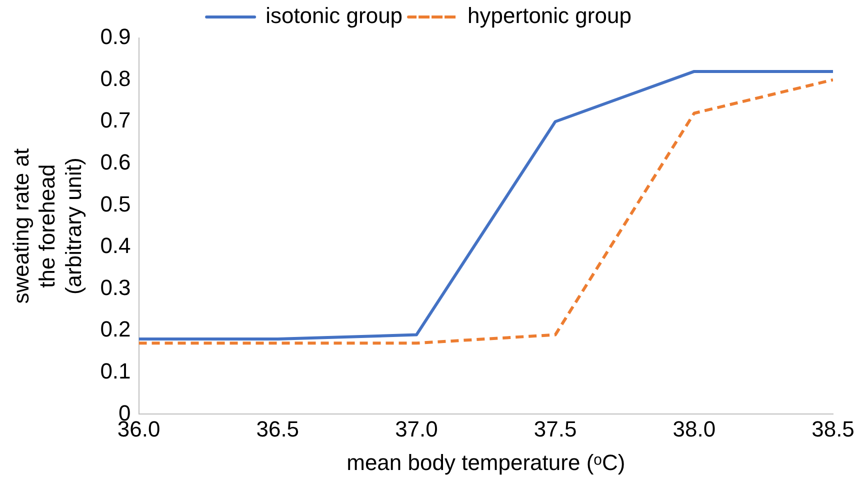  What do you see at coordinates (115, 245) in the screenshot?
I see `y-tick-label: 0.4` at bounding box center [115, 245].